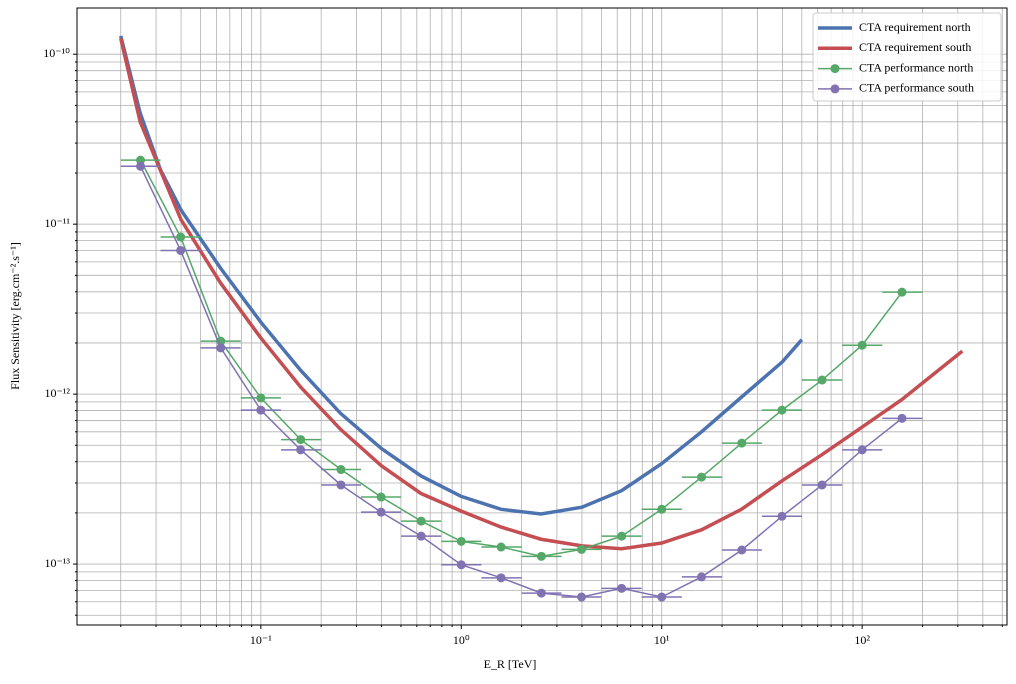 The width and height of the screenshot is (1016, 684). I want to click on y-tick-label: 10⁻¹¹, so click(57, 223).